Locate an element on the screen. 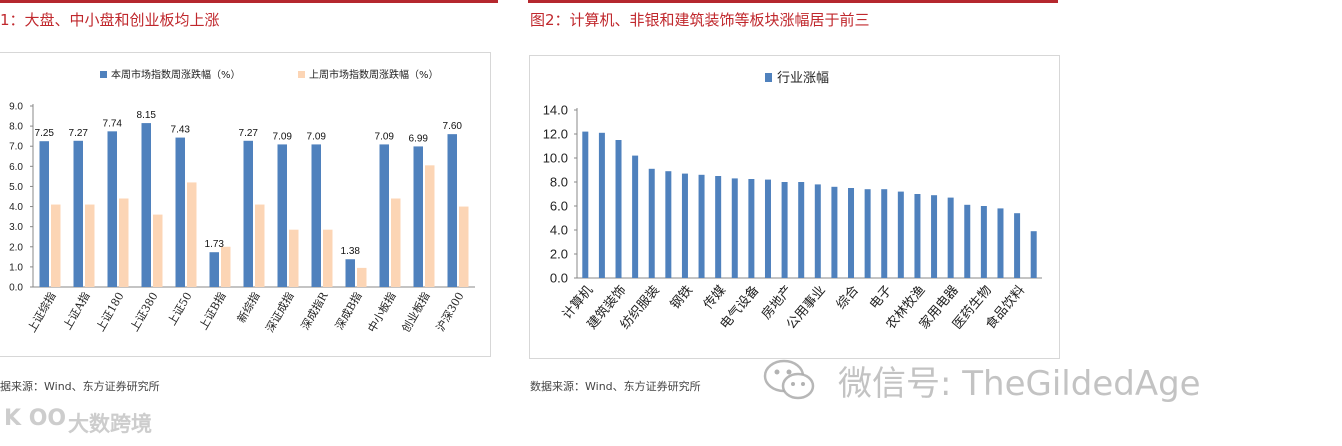 The height and width of the screenshot is (446, 1342). y-tick-label: 9.0 is located at coordinates (16, 107).